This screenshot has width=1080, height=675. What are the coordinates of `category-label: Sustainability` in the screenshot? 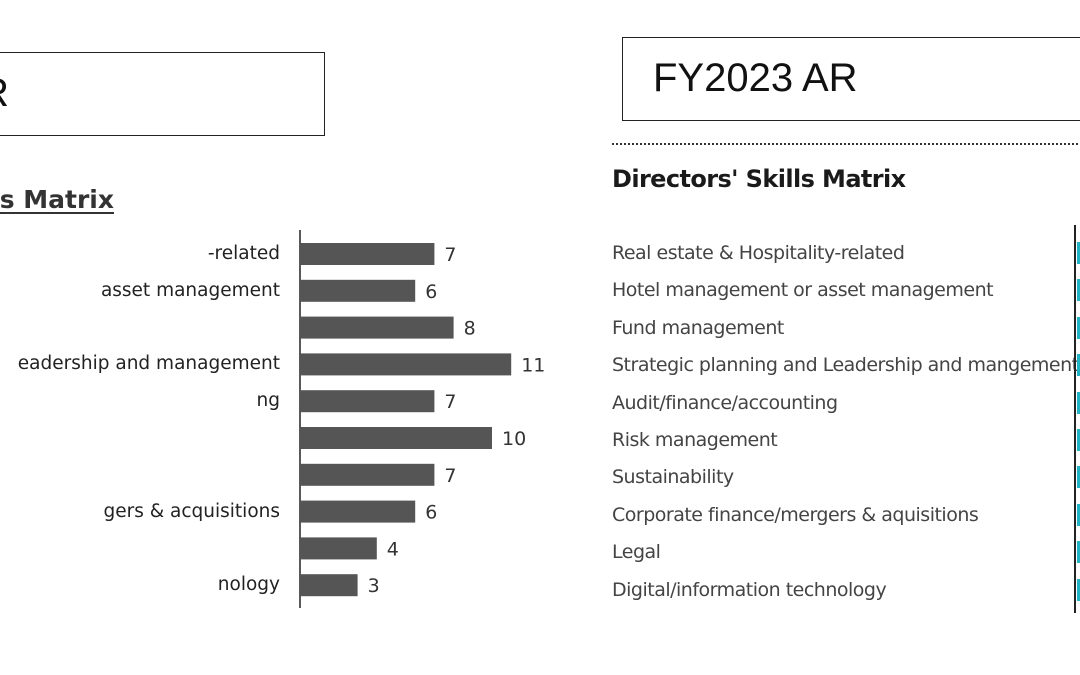 It's located at (673, 477).